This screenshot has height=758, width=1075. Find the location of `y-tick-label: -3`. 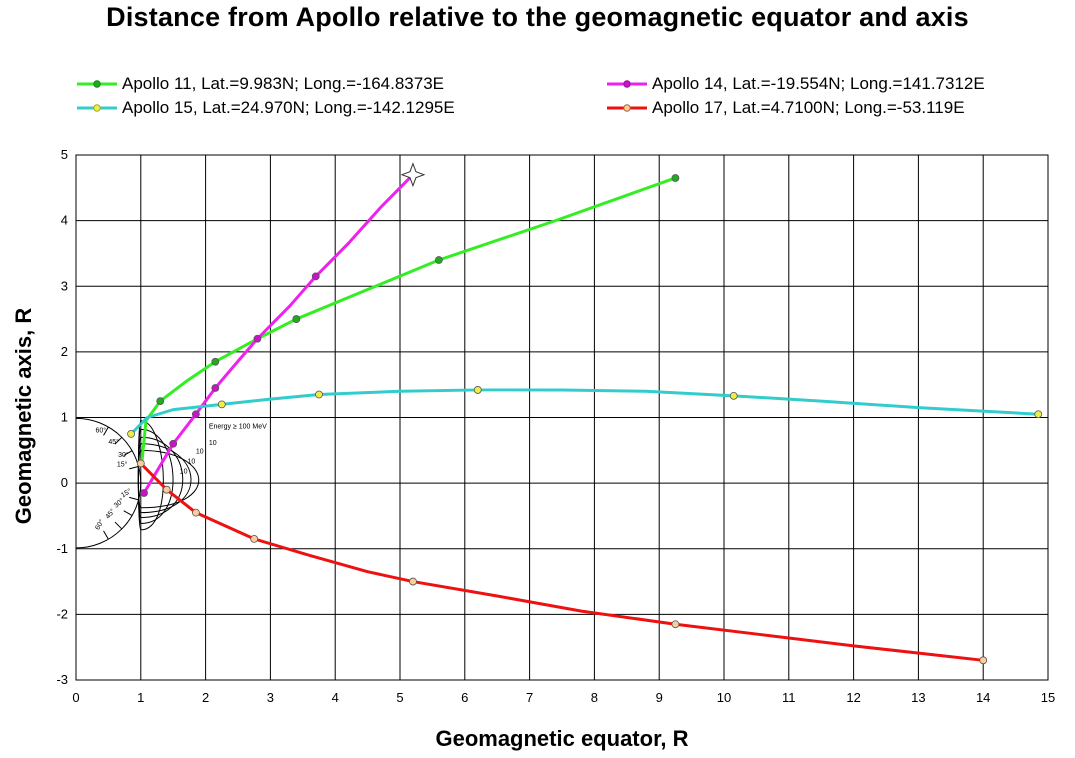

y-tick-label: -3 is located at coordinates (62, 679).